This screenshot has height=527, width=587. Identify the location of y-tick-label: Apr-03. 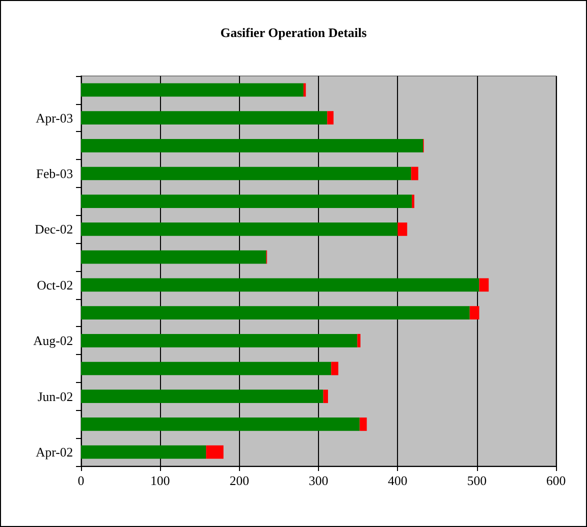
(54, 118).